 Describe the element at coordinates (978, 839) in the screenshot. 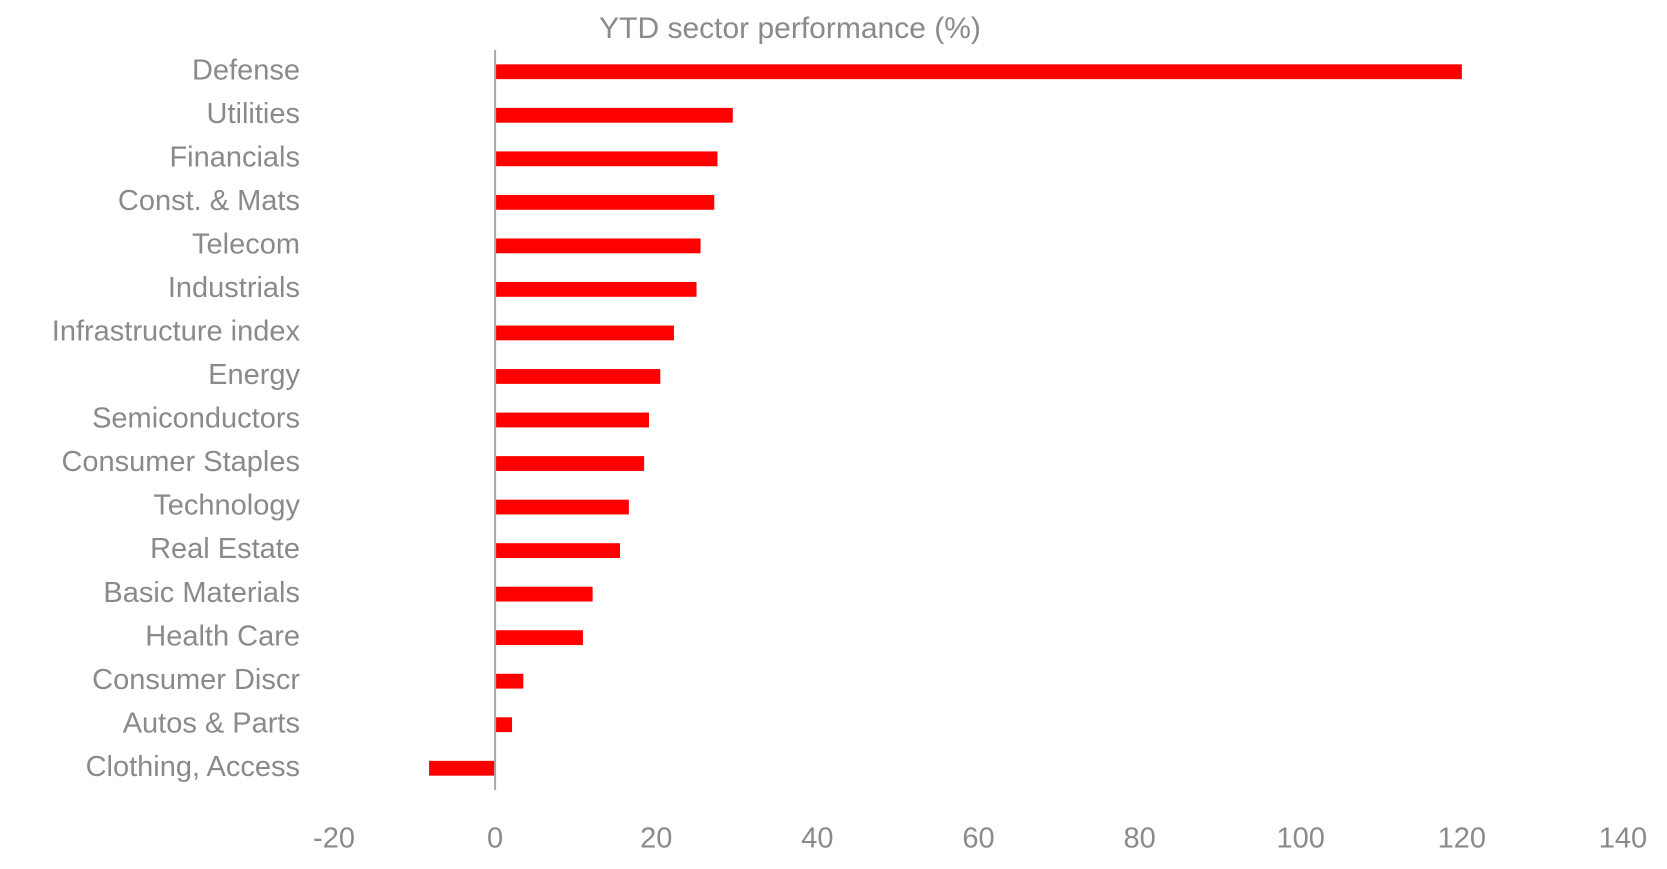

I see `x-tick-label: 60` at that location.